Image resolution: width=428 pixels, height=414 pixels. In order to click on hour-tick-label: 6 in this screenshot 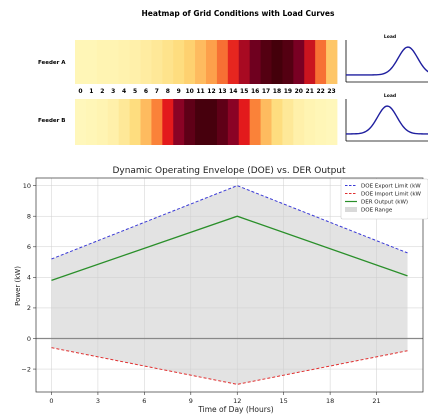, I will do `click(146, 91)`.